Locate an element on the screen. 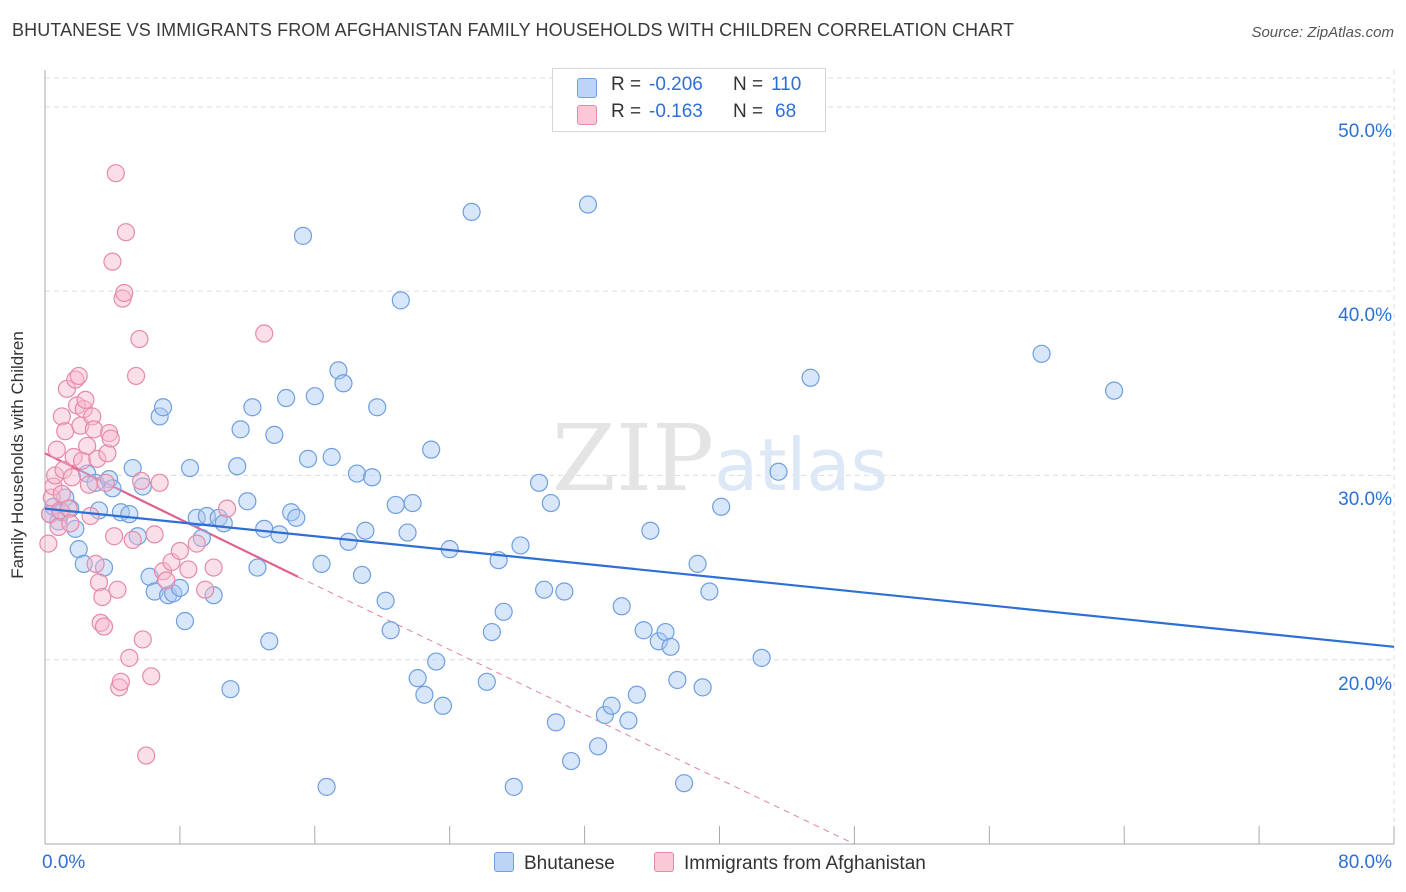  legend-r-value: -0.206 is located at coordinates (676, 84).